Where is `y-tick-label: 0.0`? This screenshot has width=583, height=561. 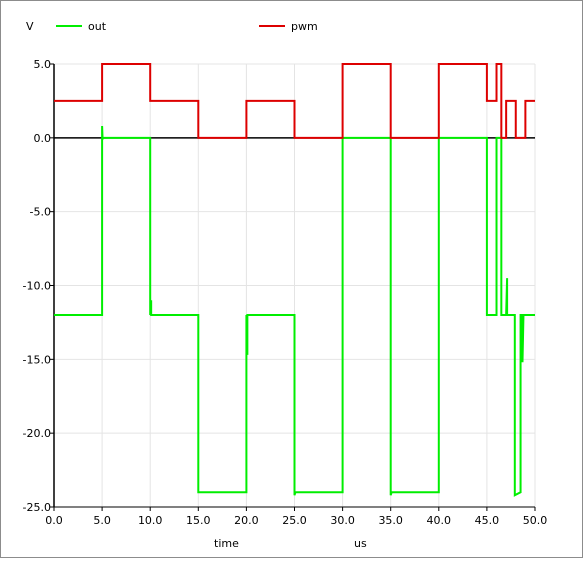 y-tick-label: 0.0 is located at coordinates (43, 138).